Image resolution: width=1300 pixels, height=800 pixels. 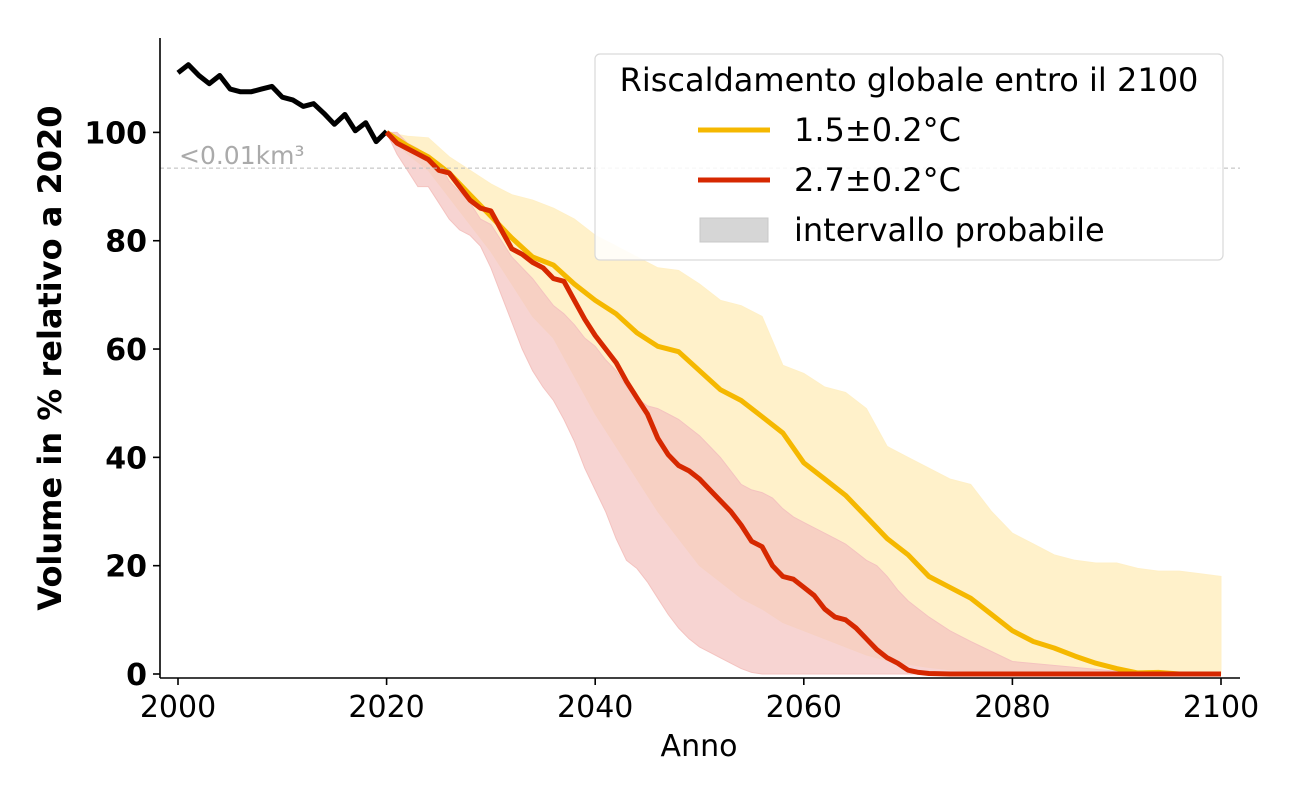 What do you see at coordinates (136, 675) in the screenshot?
I see `y-tick-label: 0` at bounding box center [136, 675].